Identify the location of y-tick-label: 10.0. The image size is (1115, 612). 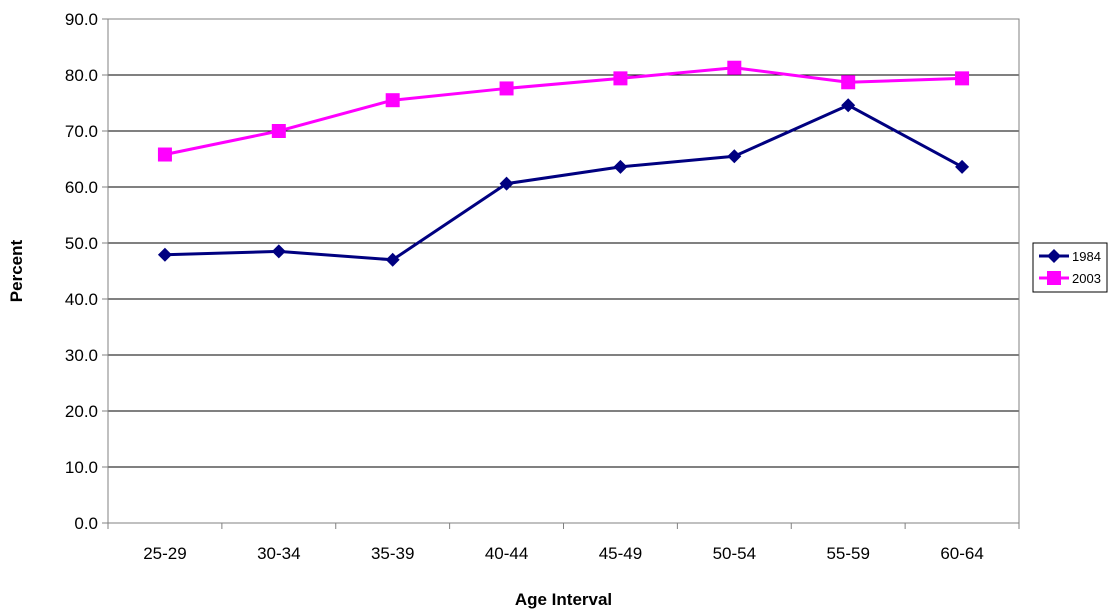
(81, 467).